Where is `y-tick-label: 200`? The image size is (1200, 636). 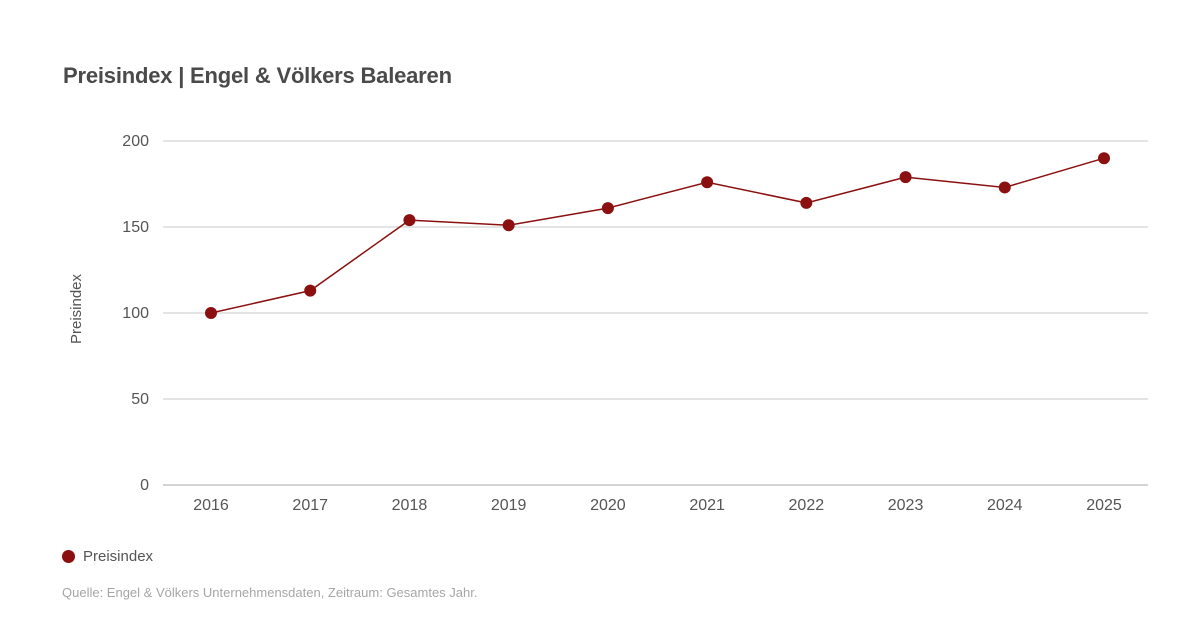 y-tick-label: 200 is located at coordinates (135, 141).